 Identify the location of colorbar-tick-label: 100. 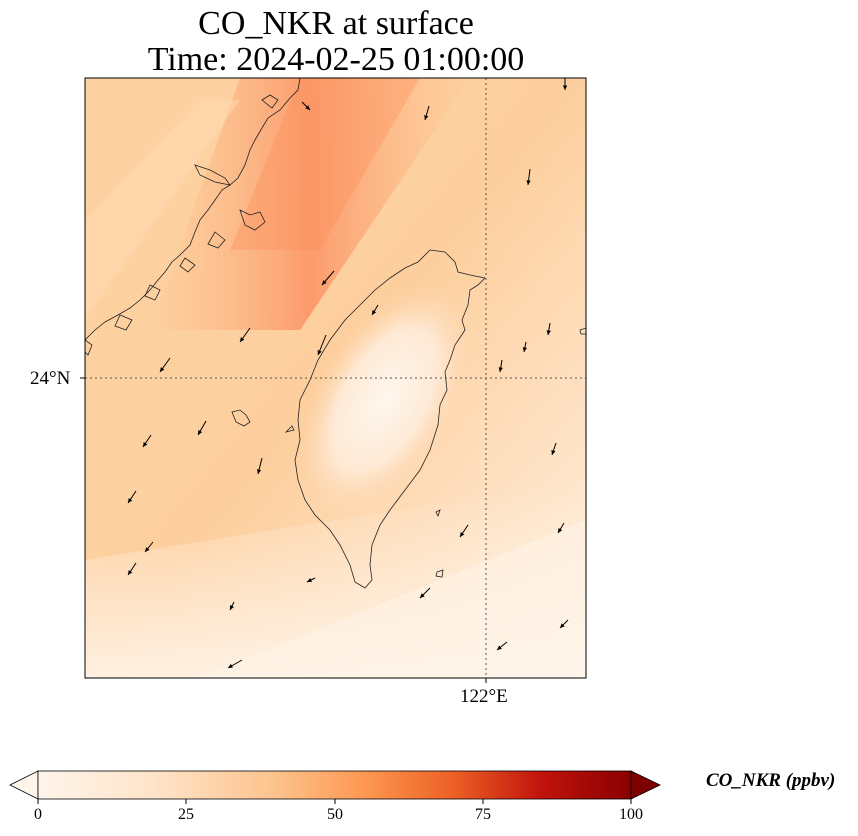
(631, 814).